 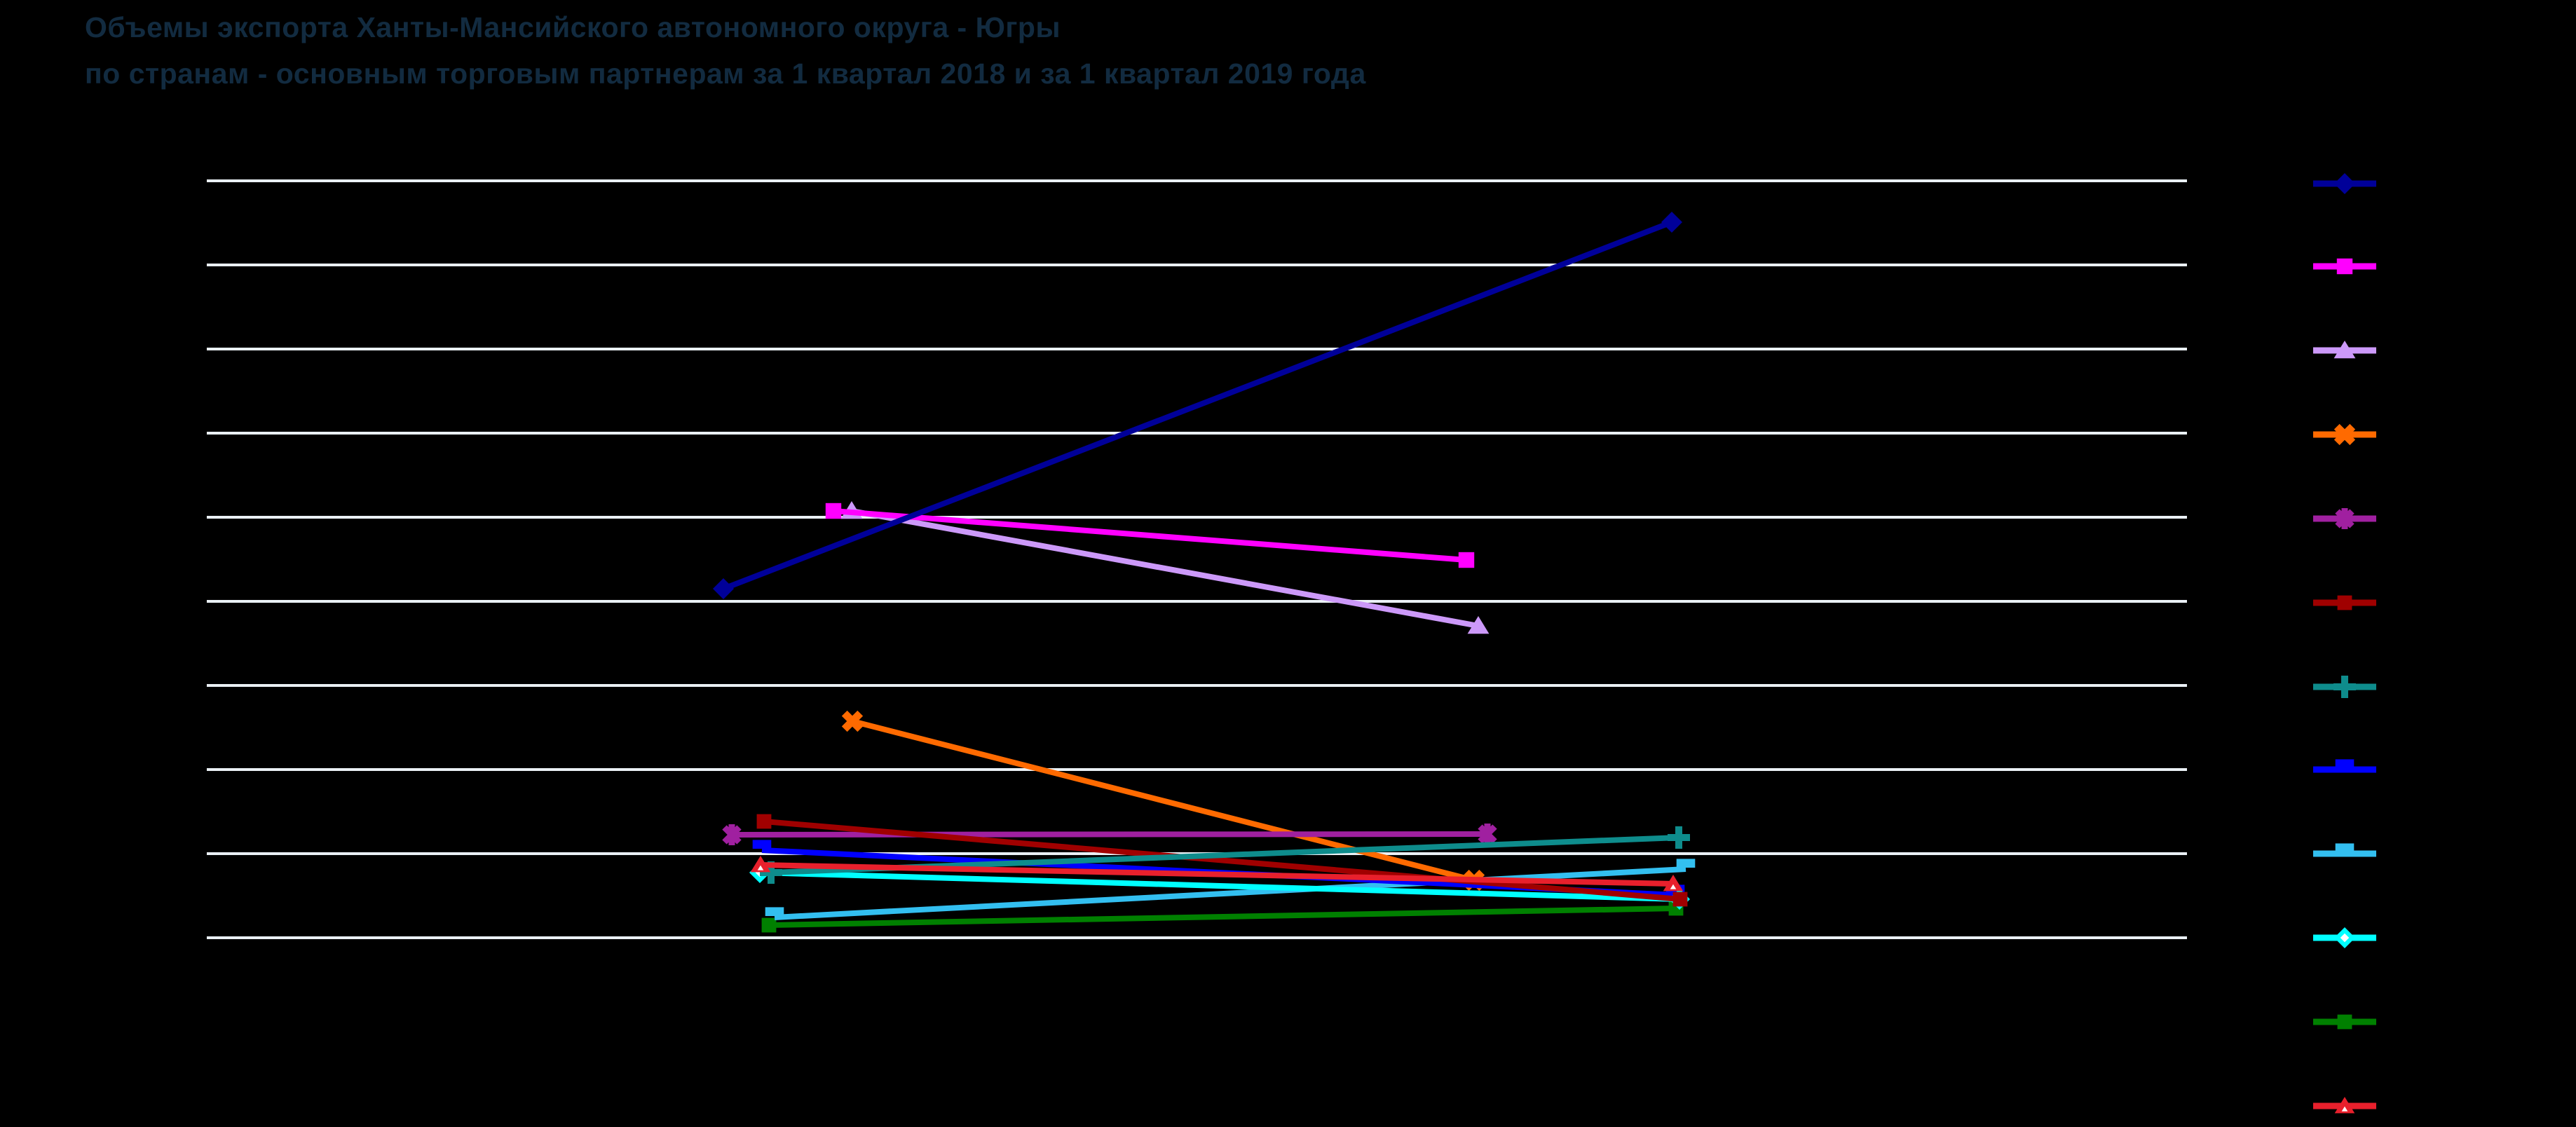 I want to click on legend-item-magenta-square, so click(x=2344, y=266).